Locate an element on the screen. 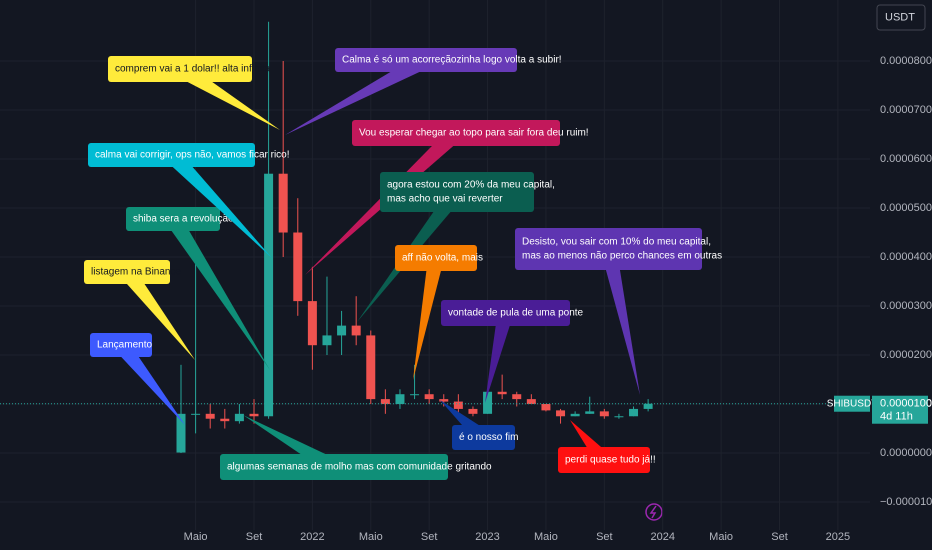 The height and width of the screenshot is (550, 932). annotation: comprem vai a 1 dolar!! alta infinita is located at coordinates (194, 93).